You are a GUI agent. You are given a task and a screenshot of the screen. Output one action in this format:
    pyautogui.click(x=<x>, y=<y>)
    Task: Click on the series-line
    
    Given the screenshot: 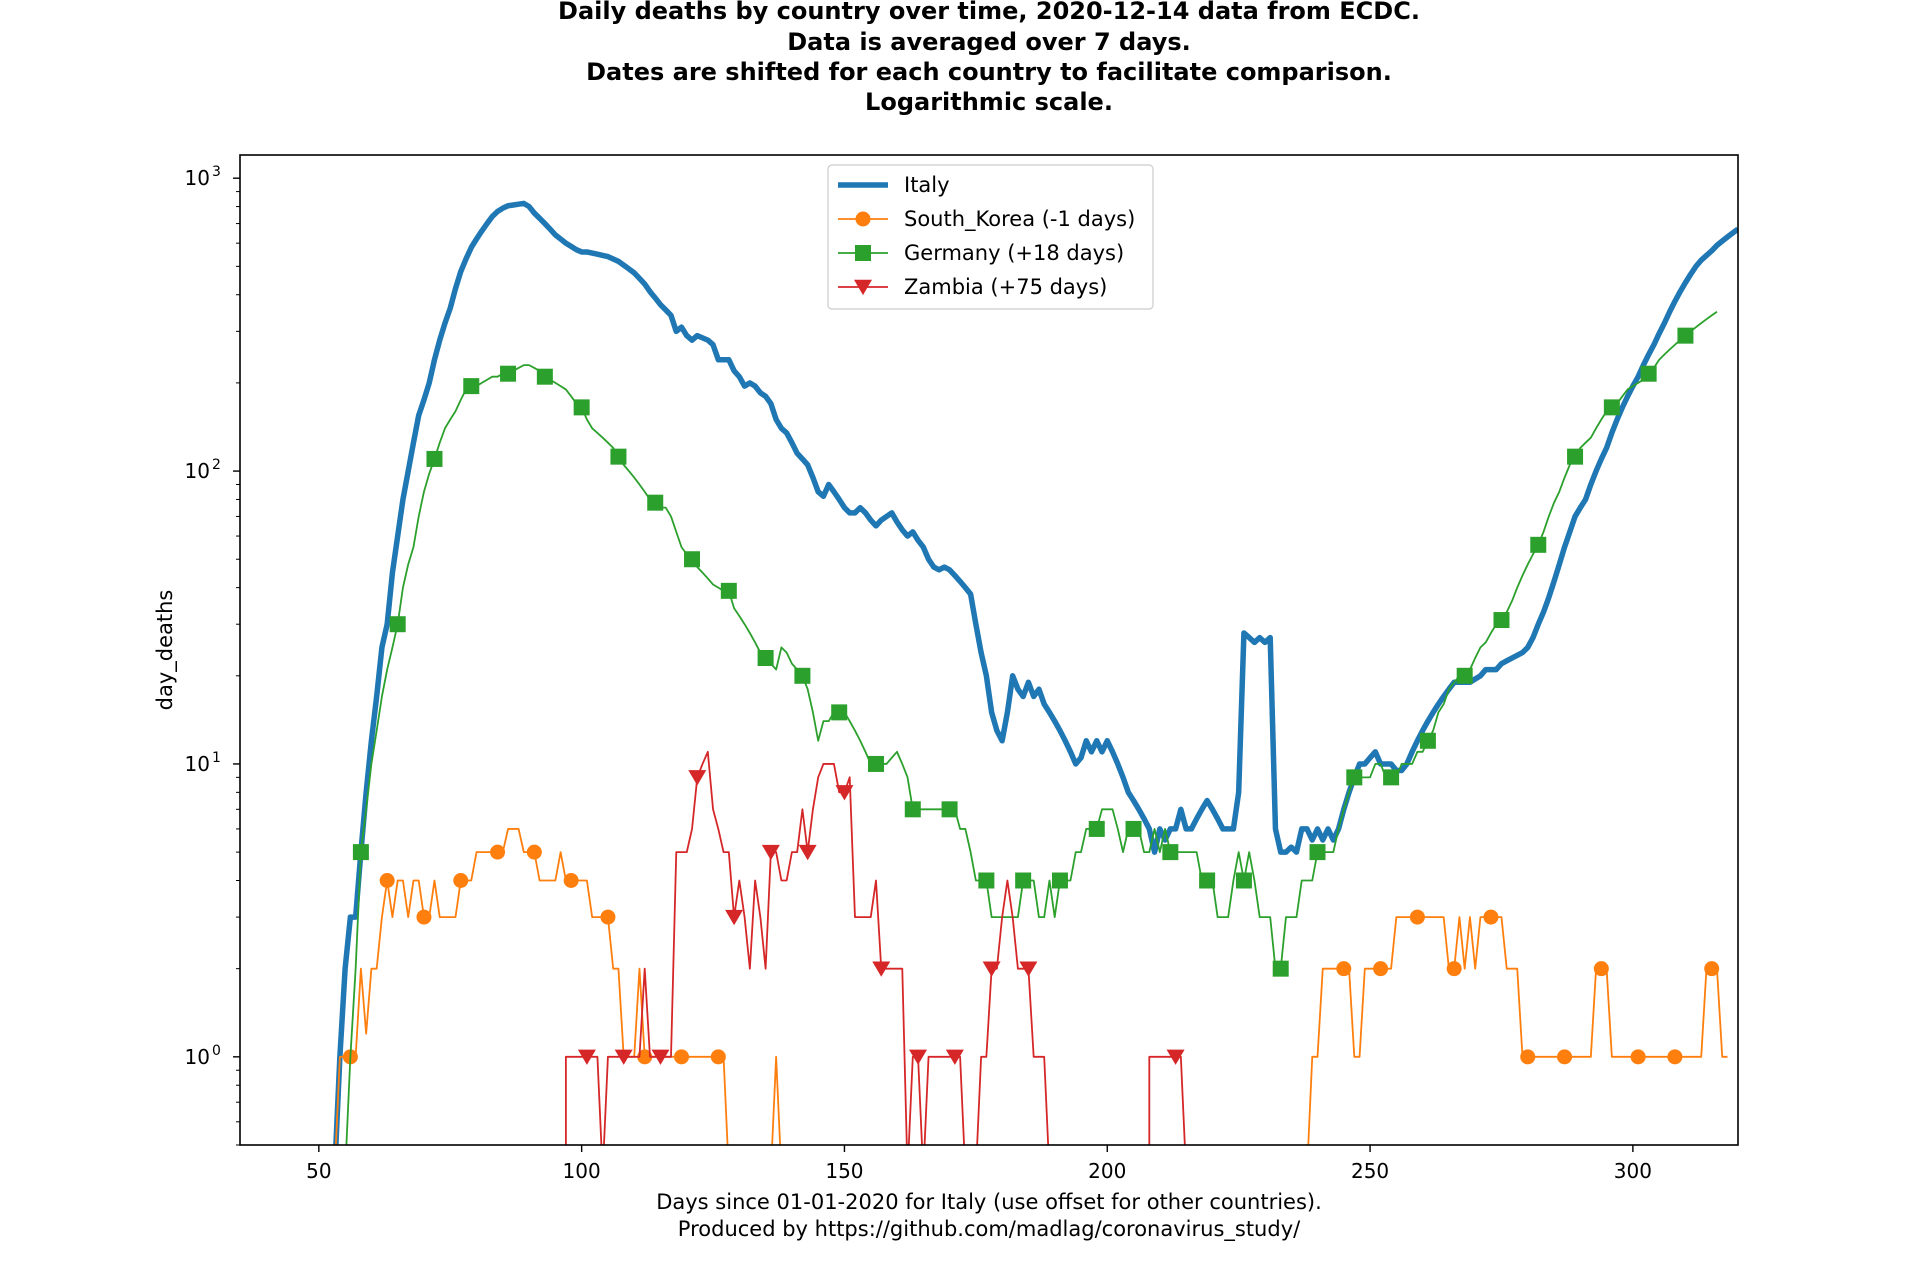 What is the action you would take?
    pyautogui.click(x=875, y=947)
    